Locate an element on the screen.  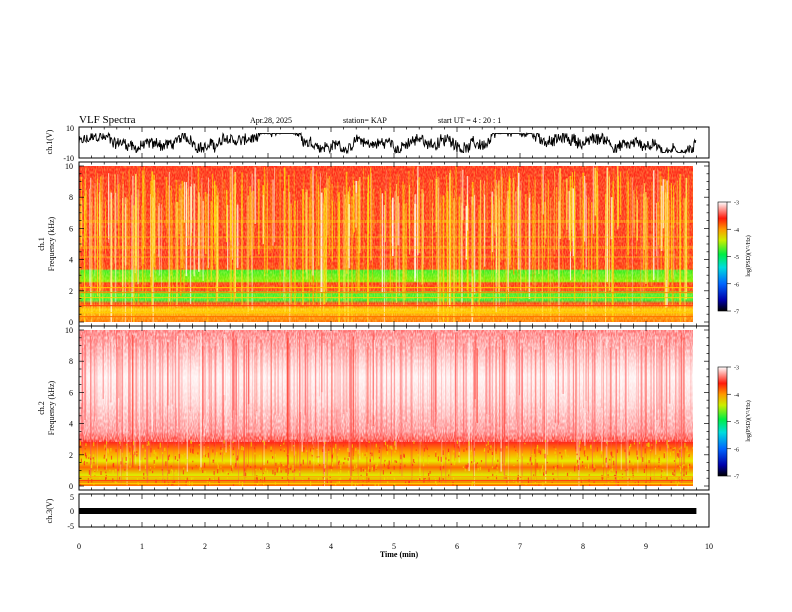
ch1-colorbar-ticks: -3 -4 -5 -6 -7 is located at coordinates (733, 258).